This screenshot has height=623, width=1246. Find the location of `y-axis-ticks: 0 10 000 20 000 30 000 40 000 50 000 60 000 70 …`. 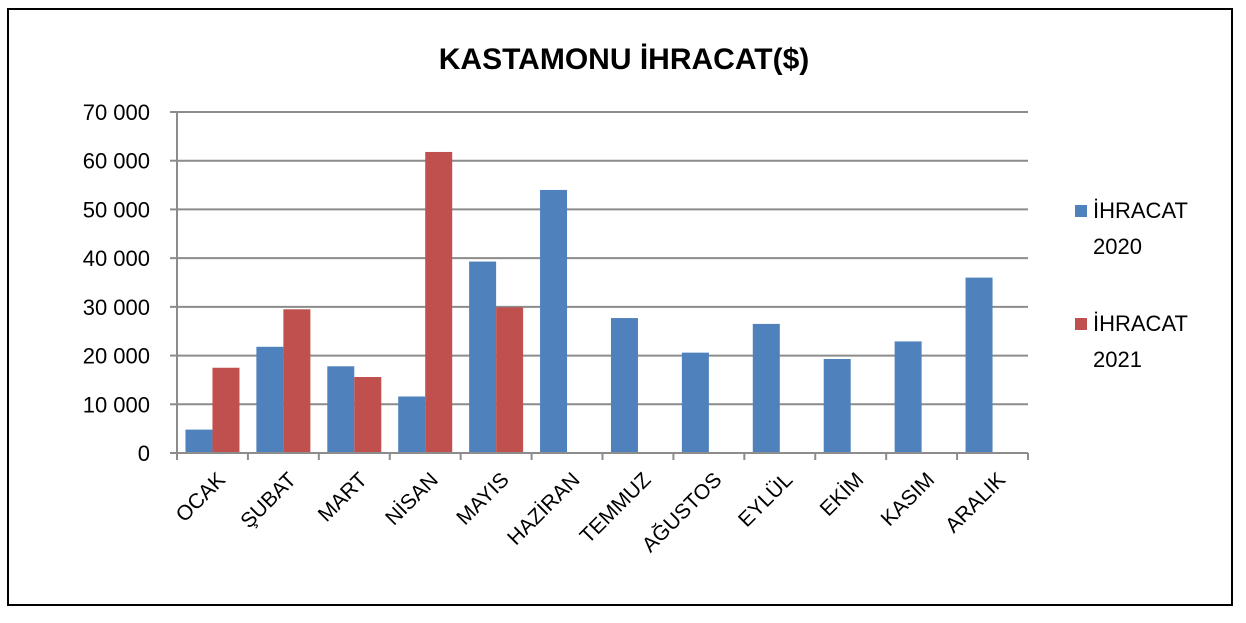

y-axis-ticks: 0 10 000 20 000 30 000 40 000 50 000 60 000 70 … is located at coordinates (116, 283).